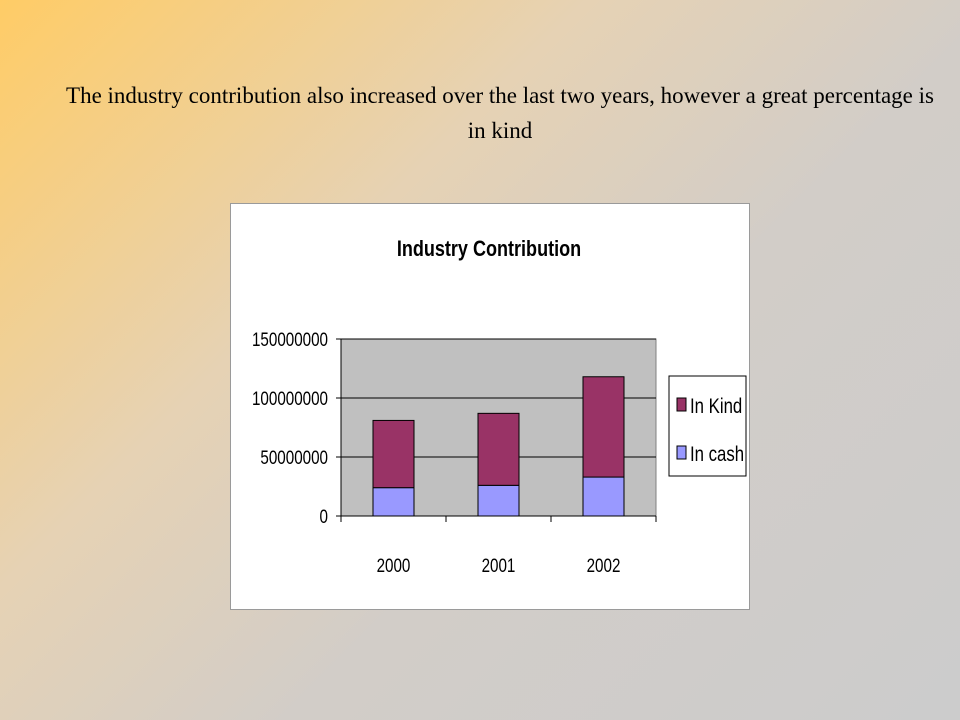 This screenshot has height=720, width=960. Describe the element at coordinates (489, 249) in the screenshot. I see `chart-title: Industry Contribution` at that location.